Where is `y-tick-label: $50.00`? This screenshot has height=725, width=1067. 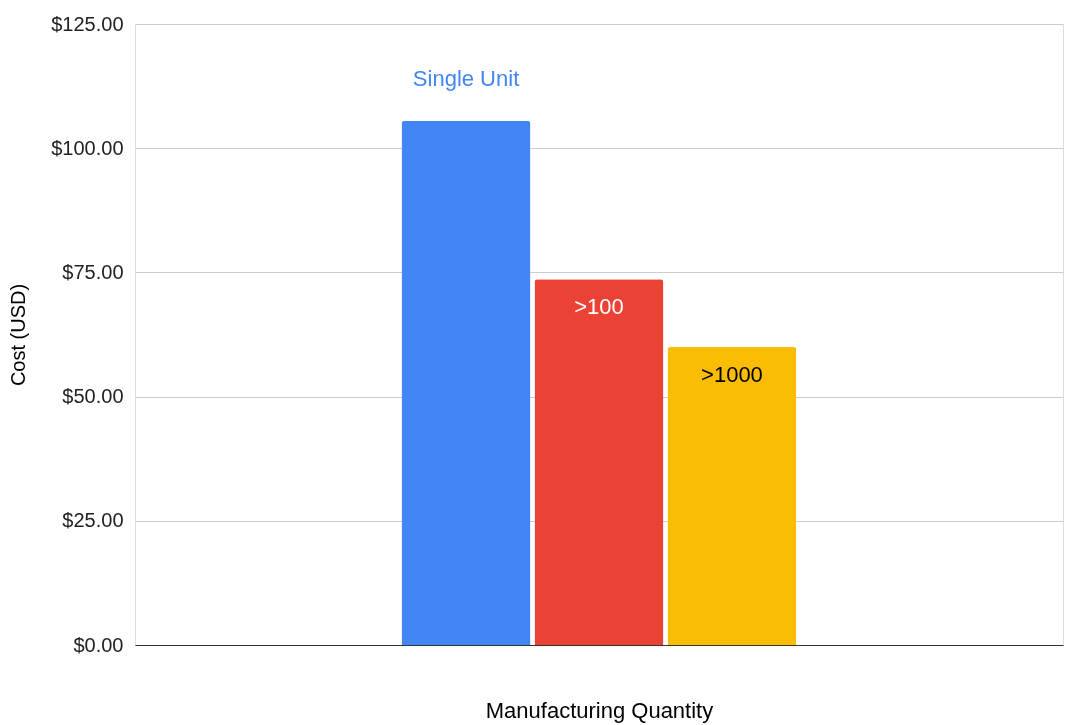
y-tick-label: $50.00 is located at coordinates (93, 396).